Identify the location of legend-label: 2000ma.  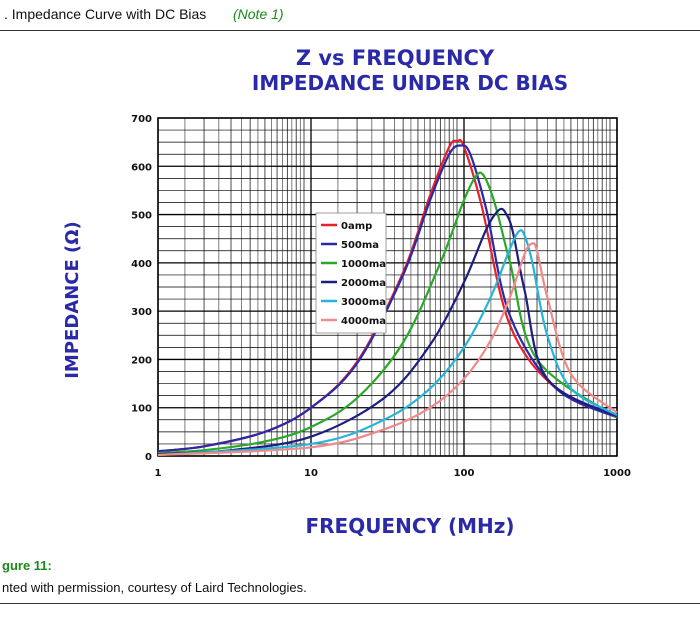
(363, 283).